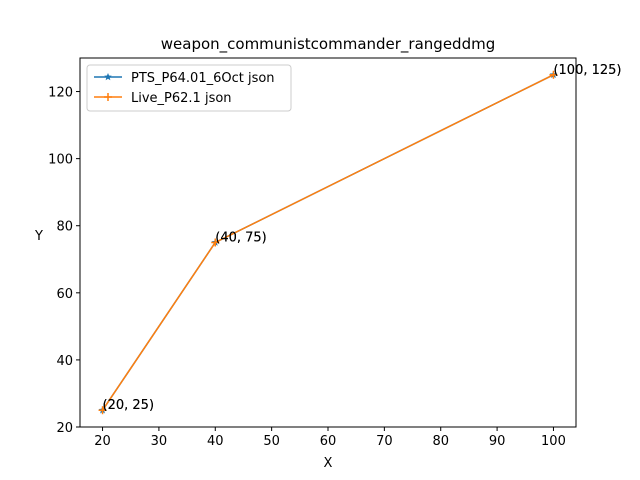 The image size is (640, 480). What do you see at coordinates (271, 441) in the screenshot?
I see `x-tick-label-3: 50` at bounding box center [271, 441].